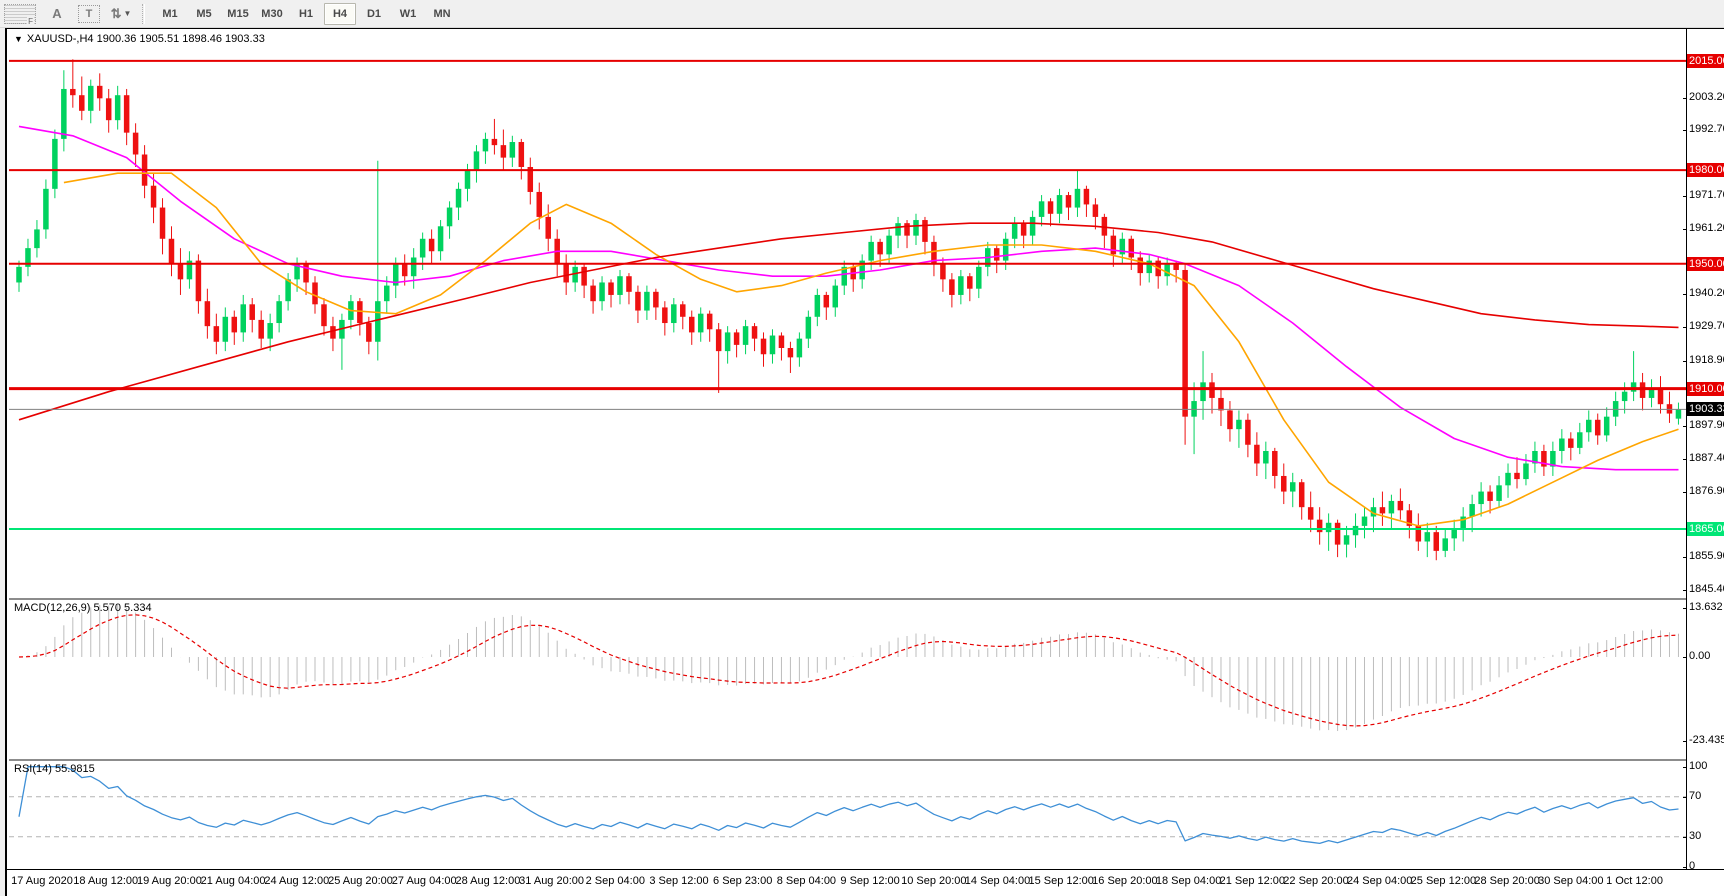  Describe the element at coordinates (847, 760) in the screenshot. I see `pane-splitter-rsi` at that location.